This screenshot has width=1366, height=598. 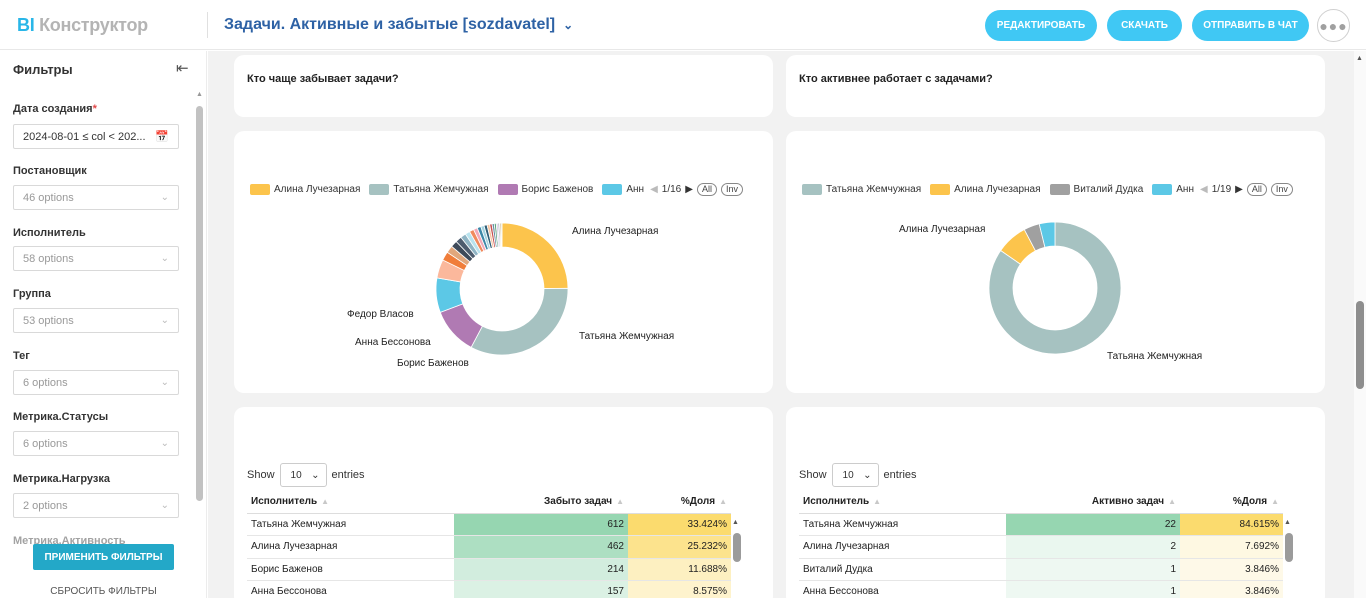 I want to click on legend-label: Алина Лучезарная, so click(x=997, y=189).